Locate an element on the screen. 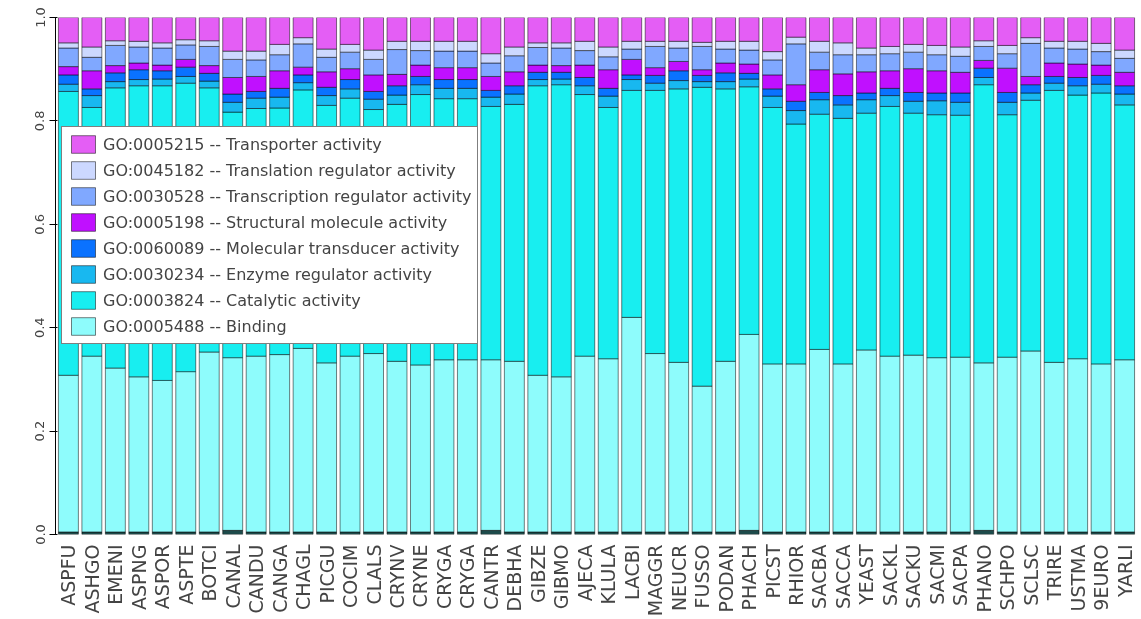 Image resolution: width=1141 pixels, height=619 pixels. x-tick-label: ASPFU is located at coordinates (68, 575).